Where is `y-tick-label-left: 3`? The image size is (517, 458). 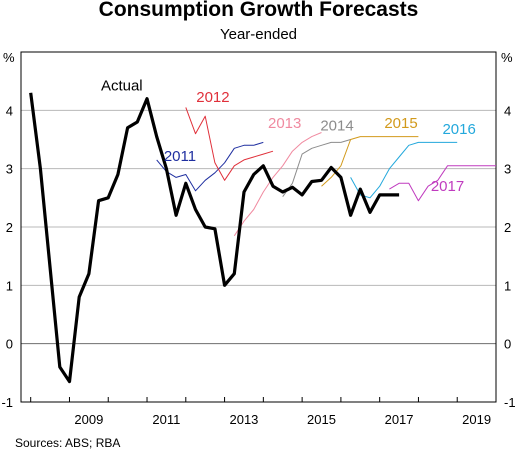 y-tick-label-left: 3 is located at coordinates (9, 169).